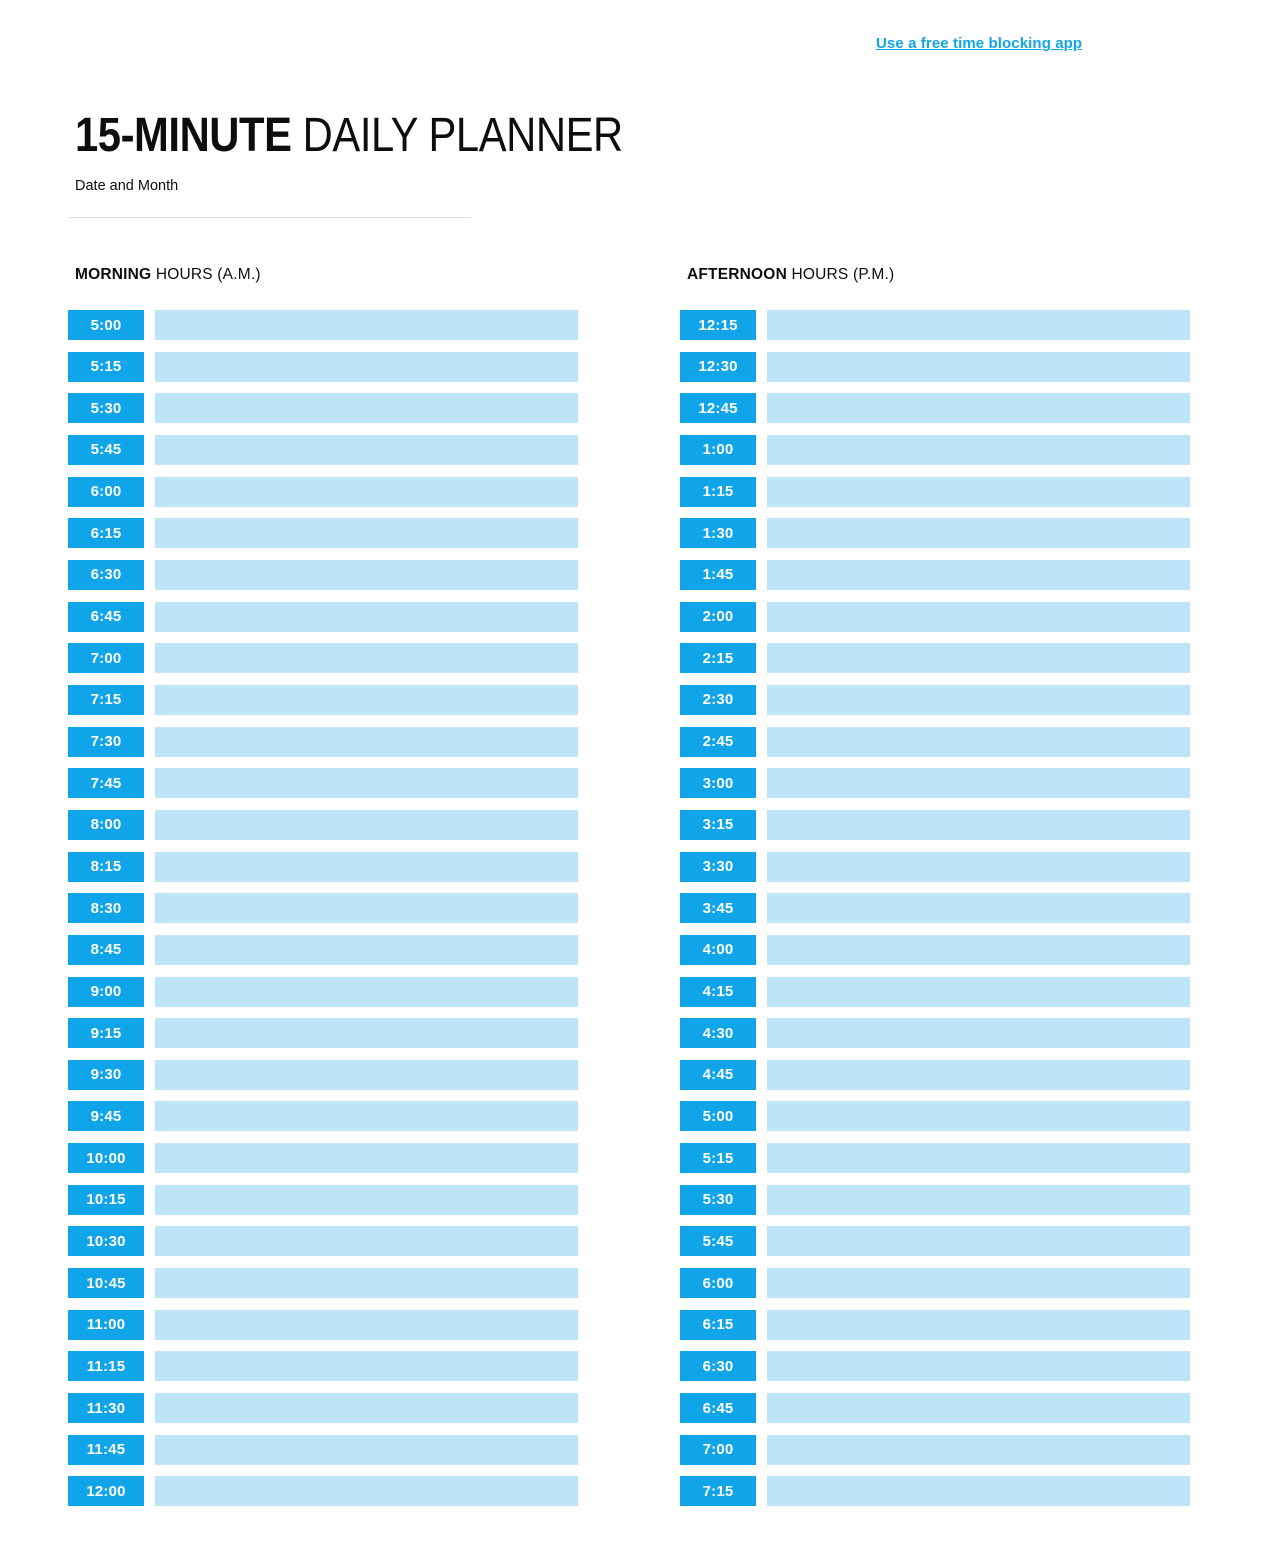 This screenshot has width=1270, height=1553. I want to click on page-title: 15-MINUTE DAILY PLANNER, so click(349, 136).